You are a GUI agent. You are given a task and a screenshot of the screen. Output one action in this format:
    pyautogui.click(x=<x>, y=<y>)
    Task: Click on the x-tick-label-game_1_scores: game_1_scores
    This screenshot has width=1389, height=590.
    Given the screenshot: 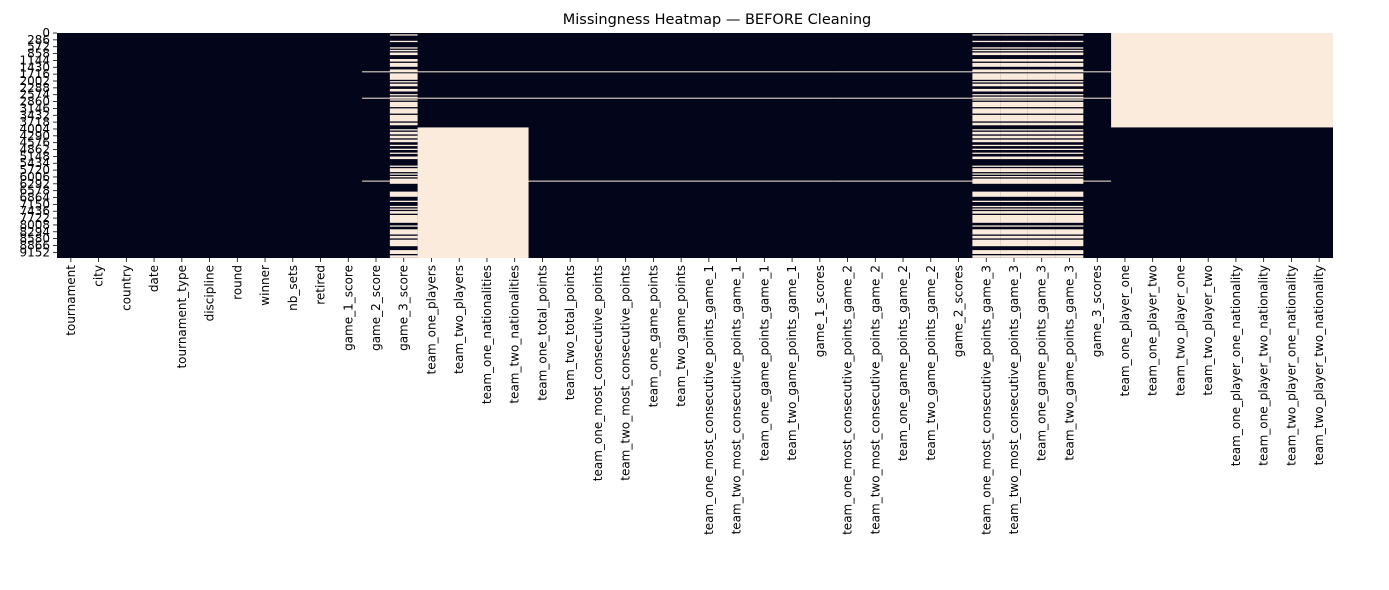 What is the action you would take?
    pyautogui.click(x=820, y=311)
    